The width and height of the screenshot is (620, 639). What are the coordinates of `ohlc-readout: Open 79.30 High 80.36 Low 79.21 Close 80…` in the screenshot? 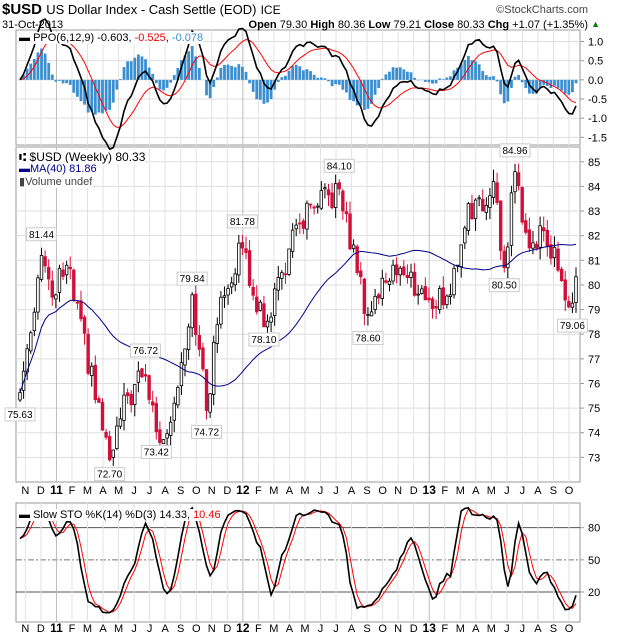 It's located at (418, 25).